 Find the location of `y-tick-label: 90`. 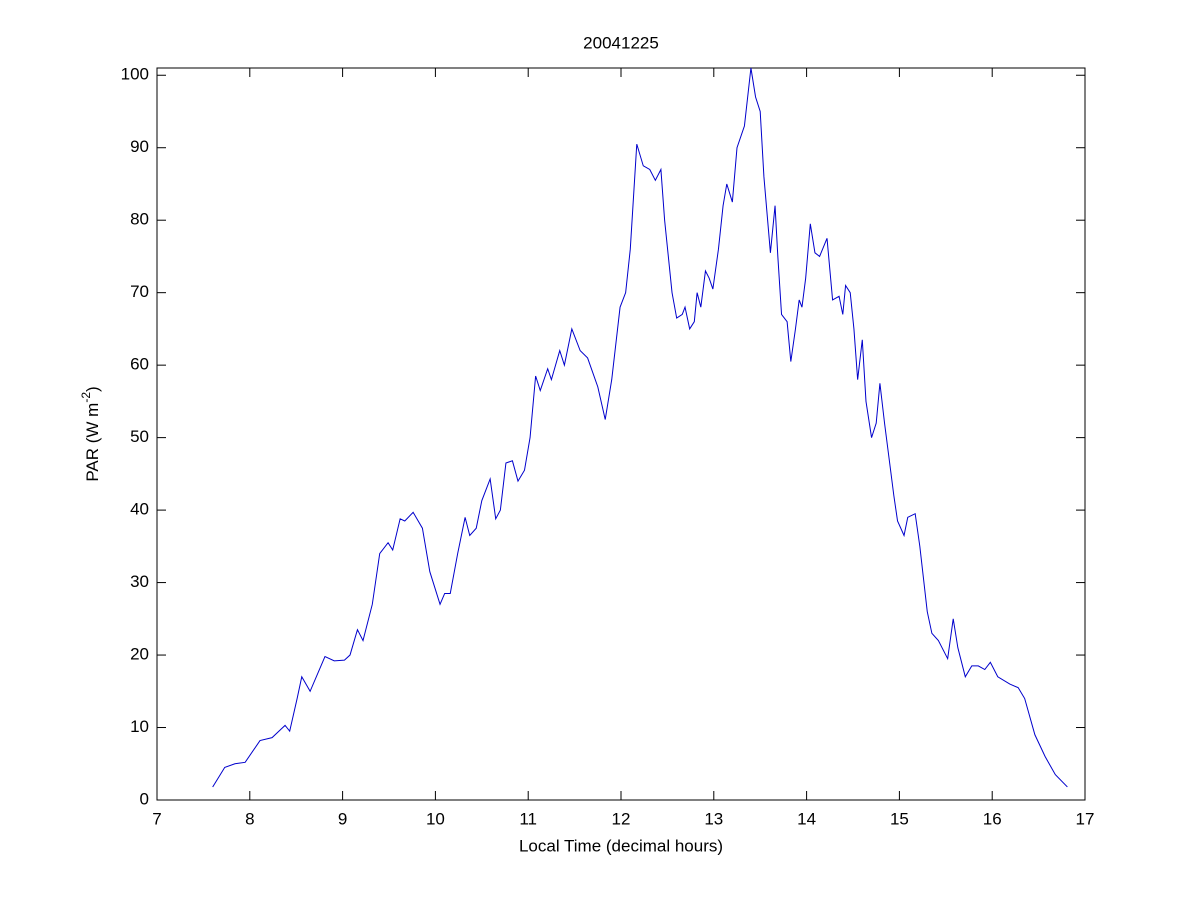

y-tick-label: 90 is located at coordinates (139, 146).